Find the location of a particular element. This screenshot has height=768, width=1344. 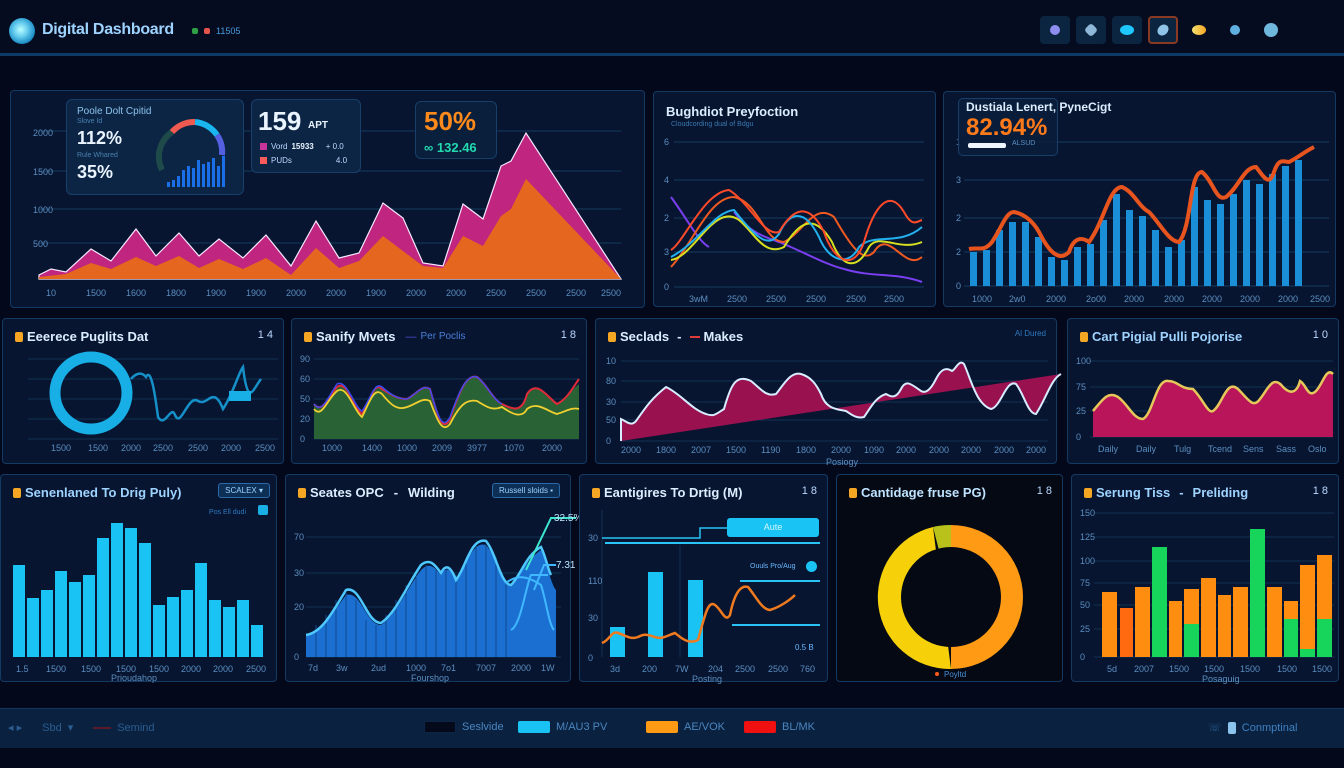

app-title: Digital Dashboard is located at coordinates (108, 29).